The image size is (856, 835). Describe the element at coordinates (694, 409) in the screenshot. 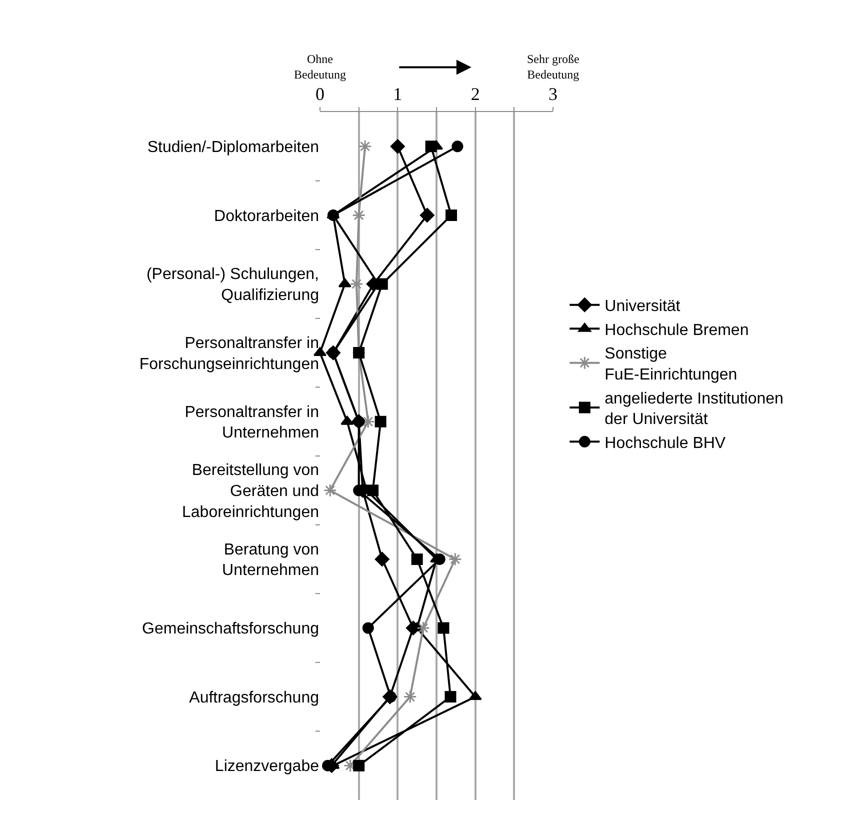

I see `legend-label: angeliederte Institutionen der Universität` at that location.